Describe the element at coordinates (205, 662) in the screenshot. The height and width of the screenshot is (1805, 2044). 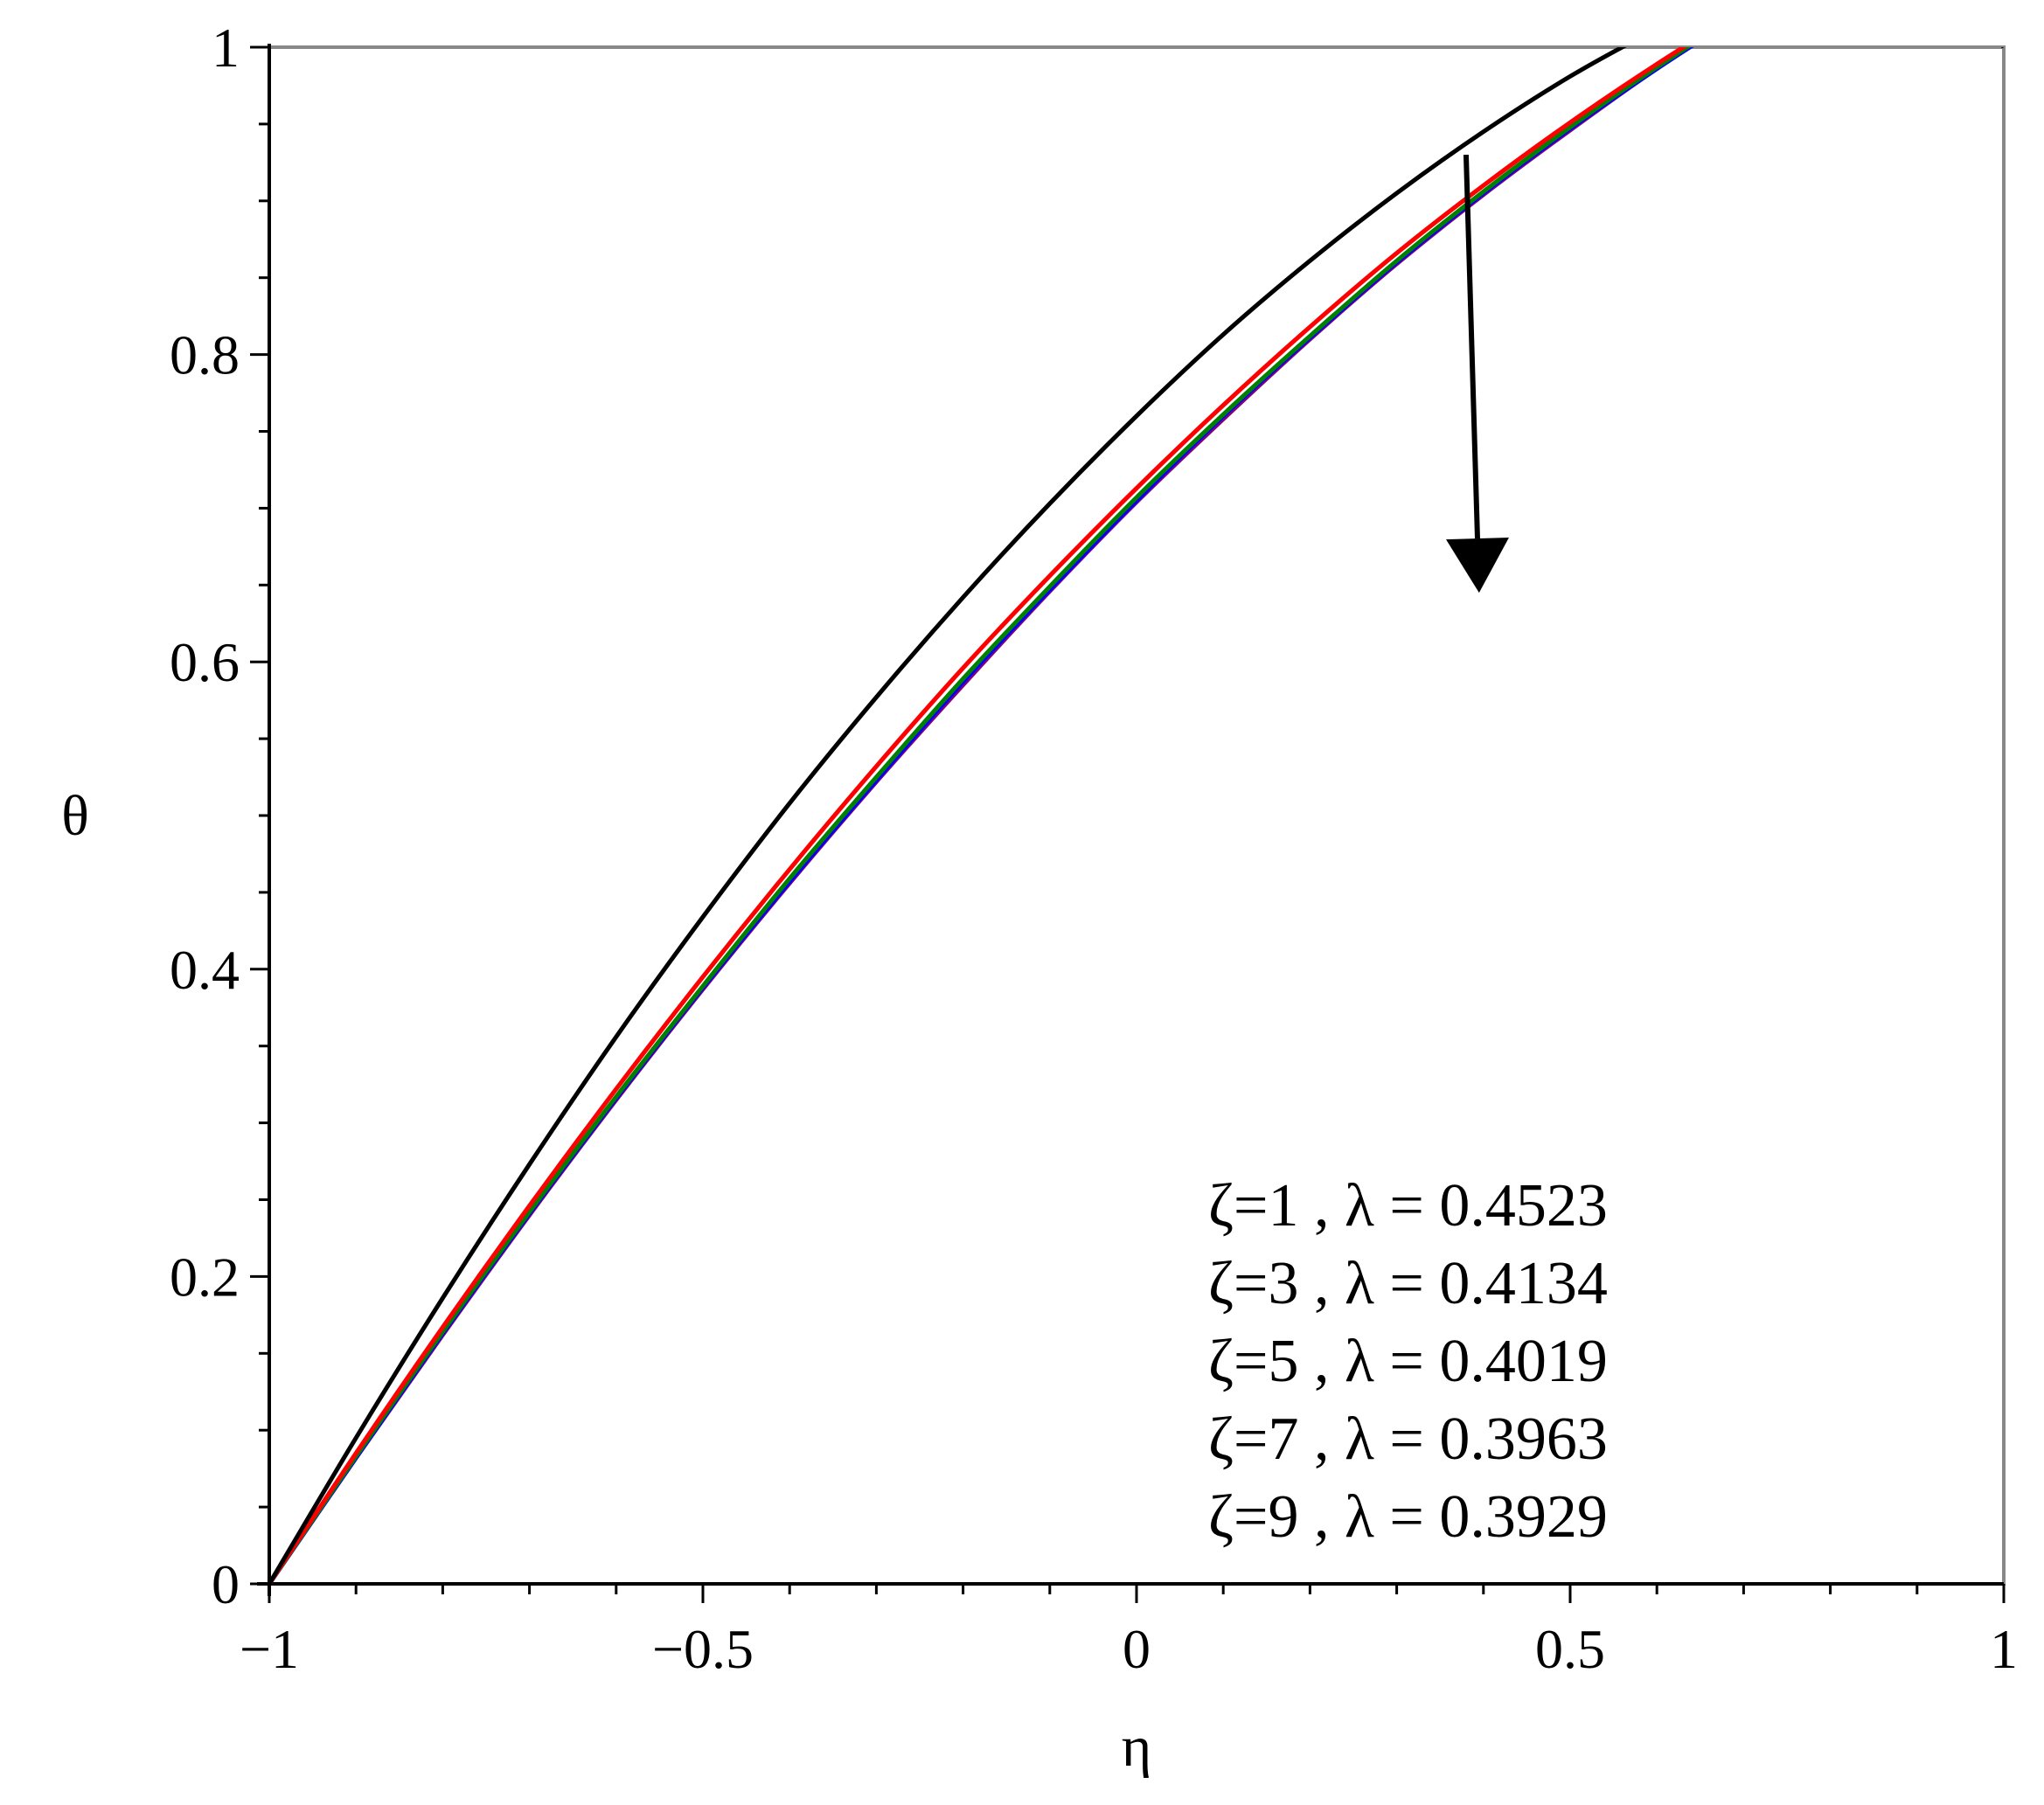
I see `y-tick-label: 0.6` at that location.